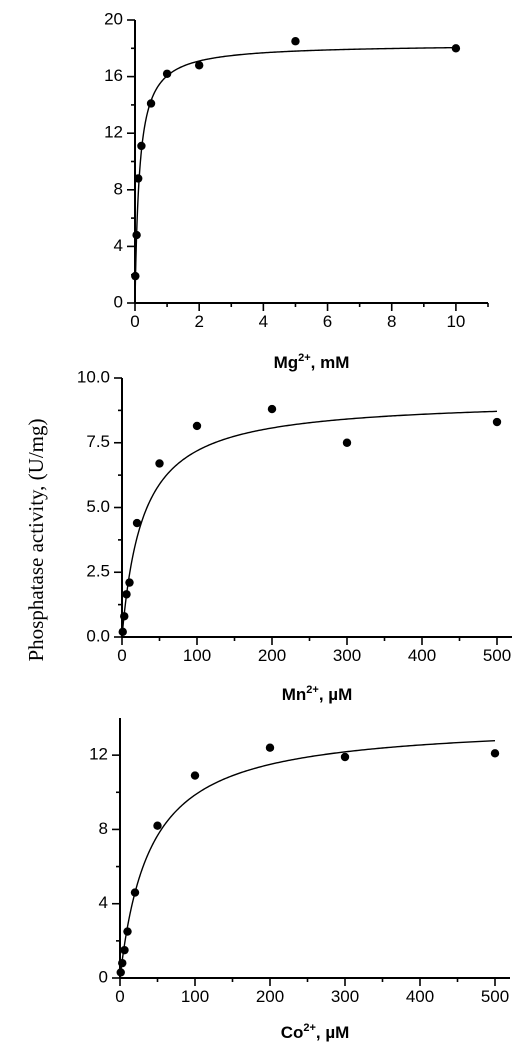 Image resolution: width=528 pixels, height=1050 pixels. Describe the element at coordinates (113, 75) in the screenshot. I see `y-tick-label: 16` at that location.